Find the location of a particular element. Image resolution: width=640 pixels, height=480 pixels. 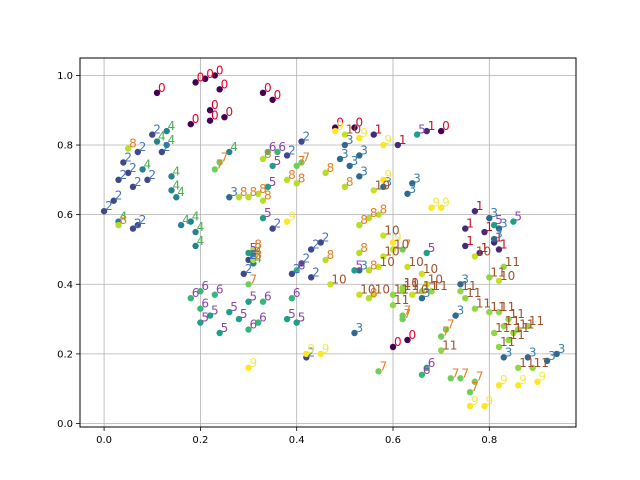

point-label-class-10: 10 is located at coordinates (401, 244).